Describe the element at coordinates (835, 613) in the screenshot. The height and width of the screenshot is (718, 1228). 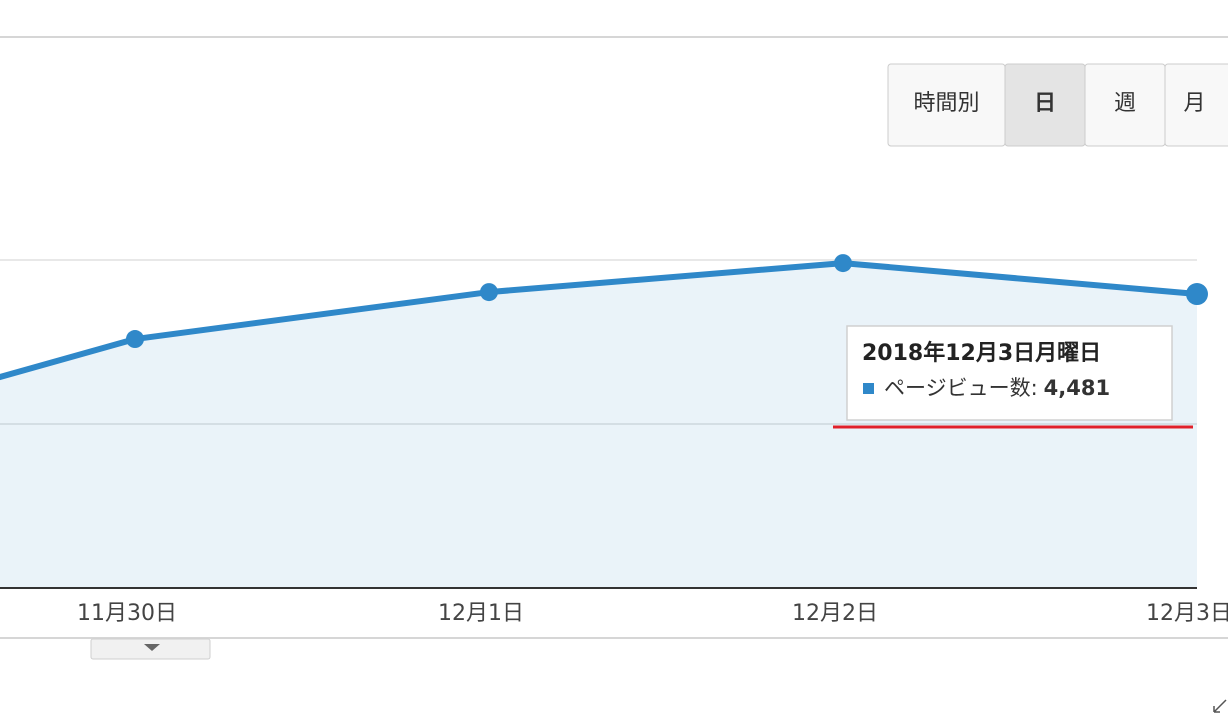
I see `x-tick-label: 12月2日` at that location.